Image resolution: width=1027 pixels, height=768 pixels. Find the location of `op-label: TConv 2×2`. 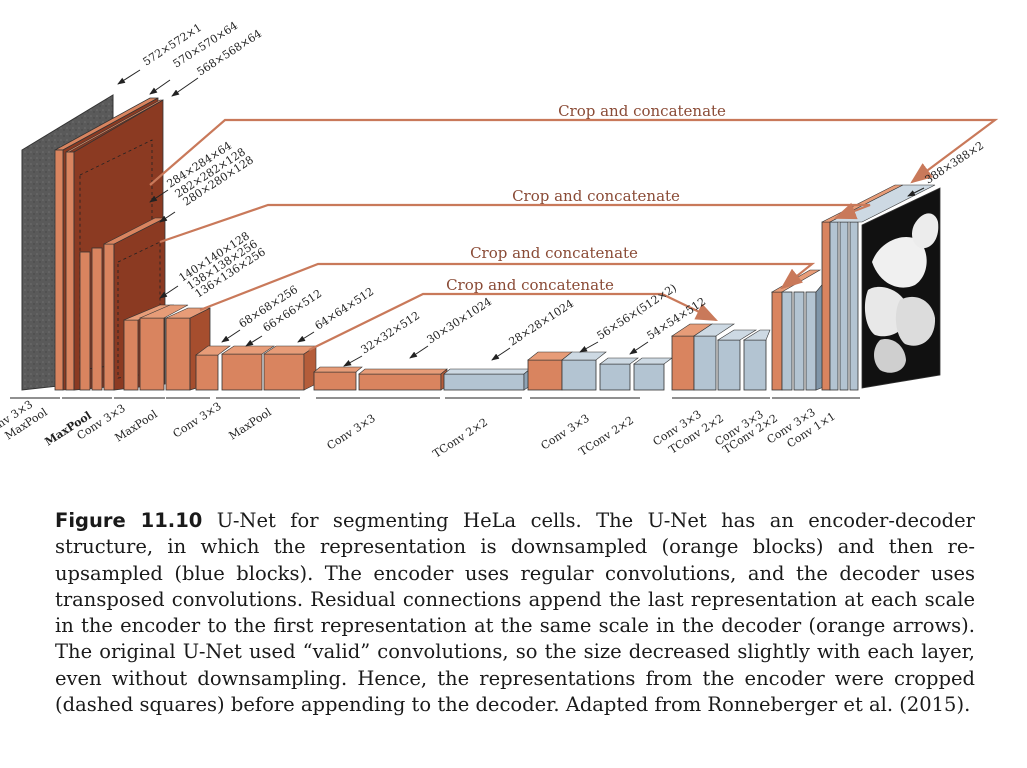

op-label: TConv 2×2 is located at coordinates (460, 438).